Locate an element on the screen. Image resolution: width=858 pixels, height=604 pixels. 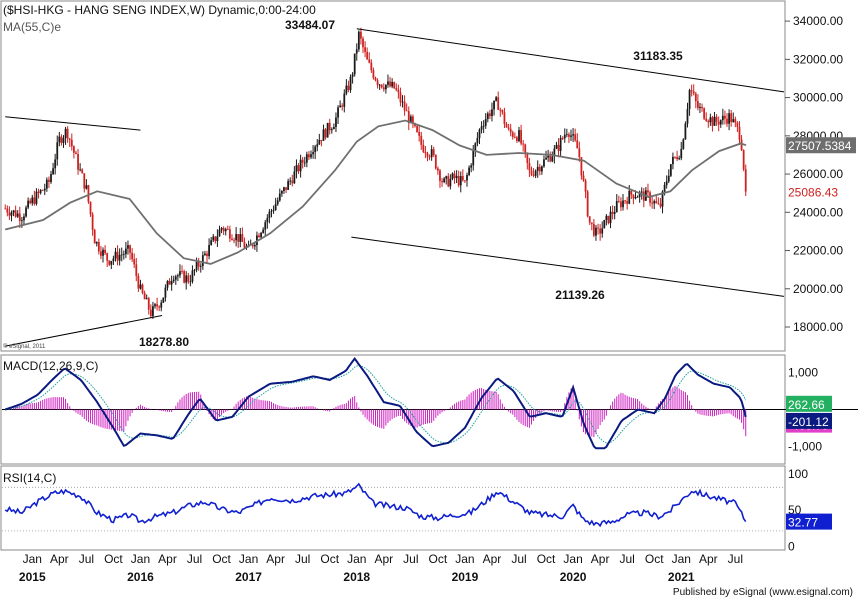
rsi-layer is located at coordinates (393, 507).